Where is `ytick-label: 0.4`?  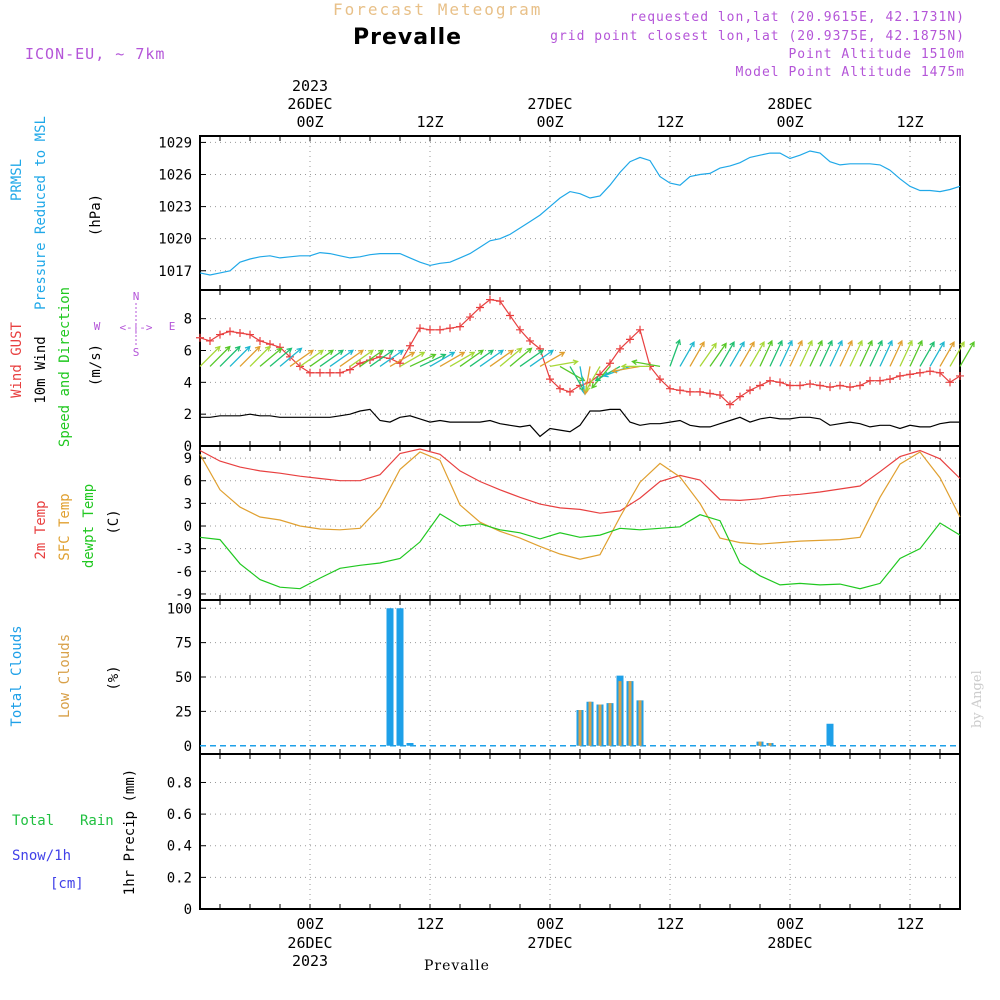 ytick-label: 0.4 is located at coordinates (179, 847).